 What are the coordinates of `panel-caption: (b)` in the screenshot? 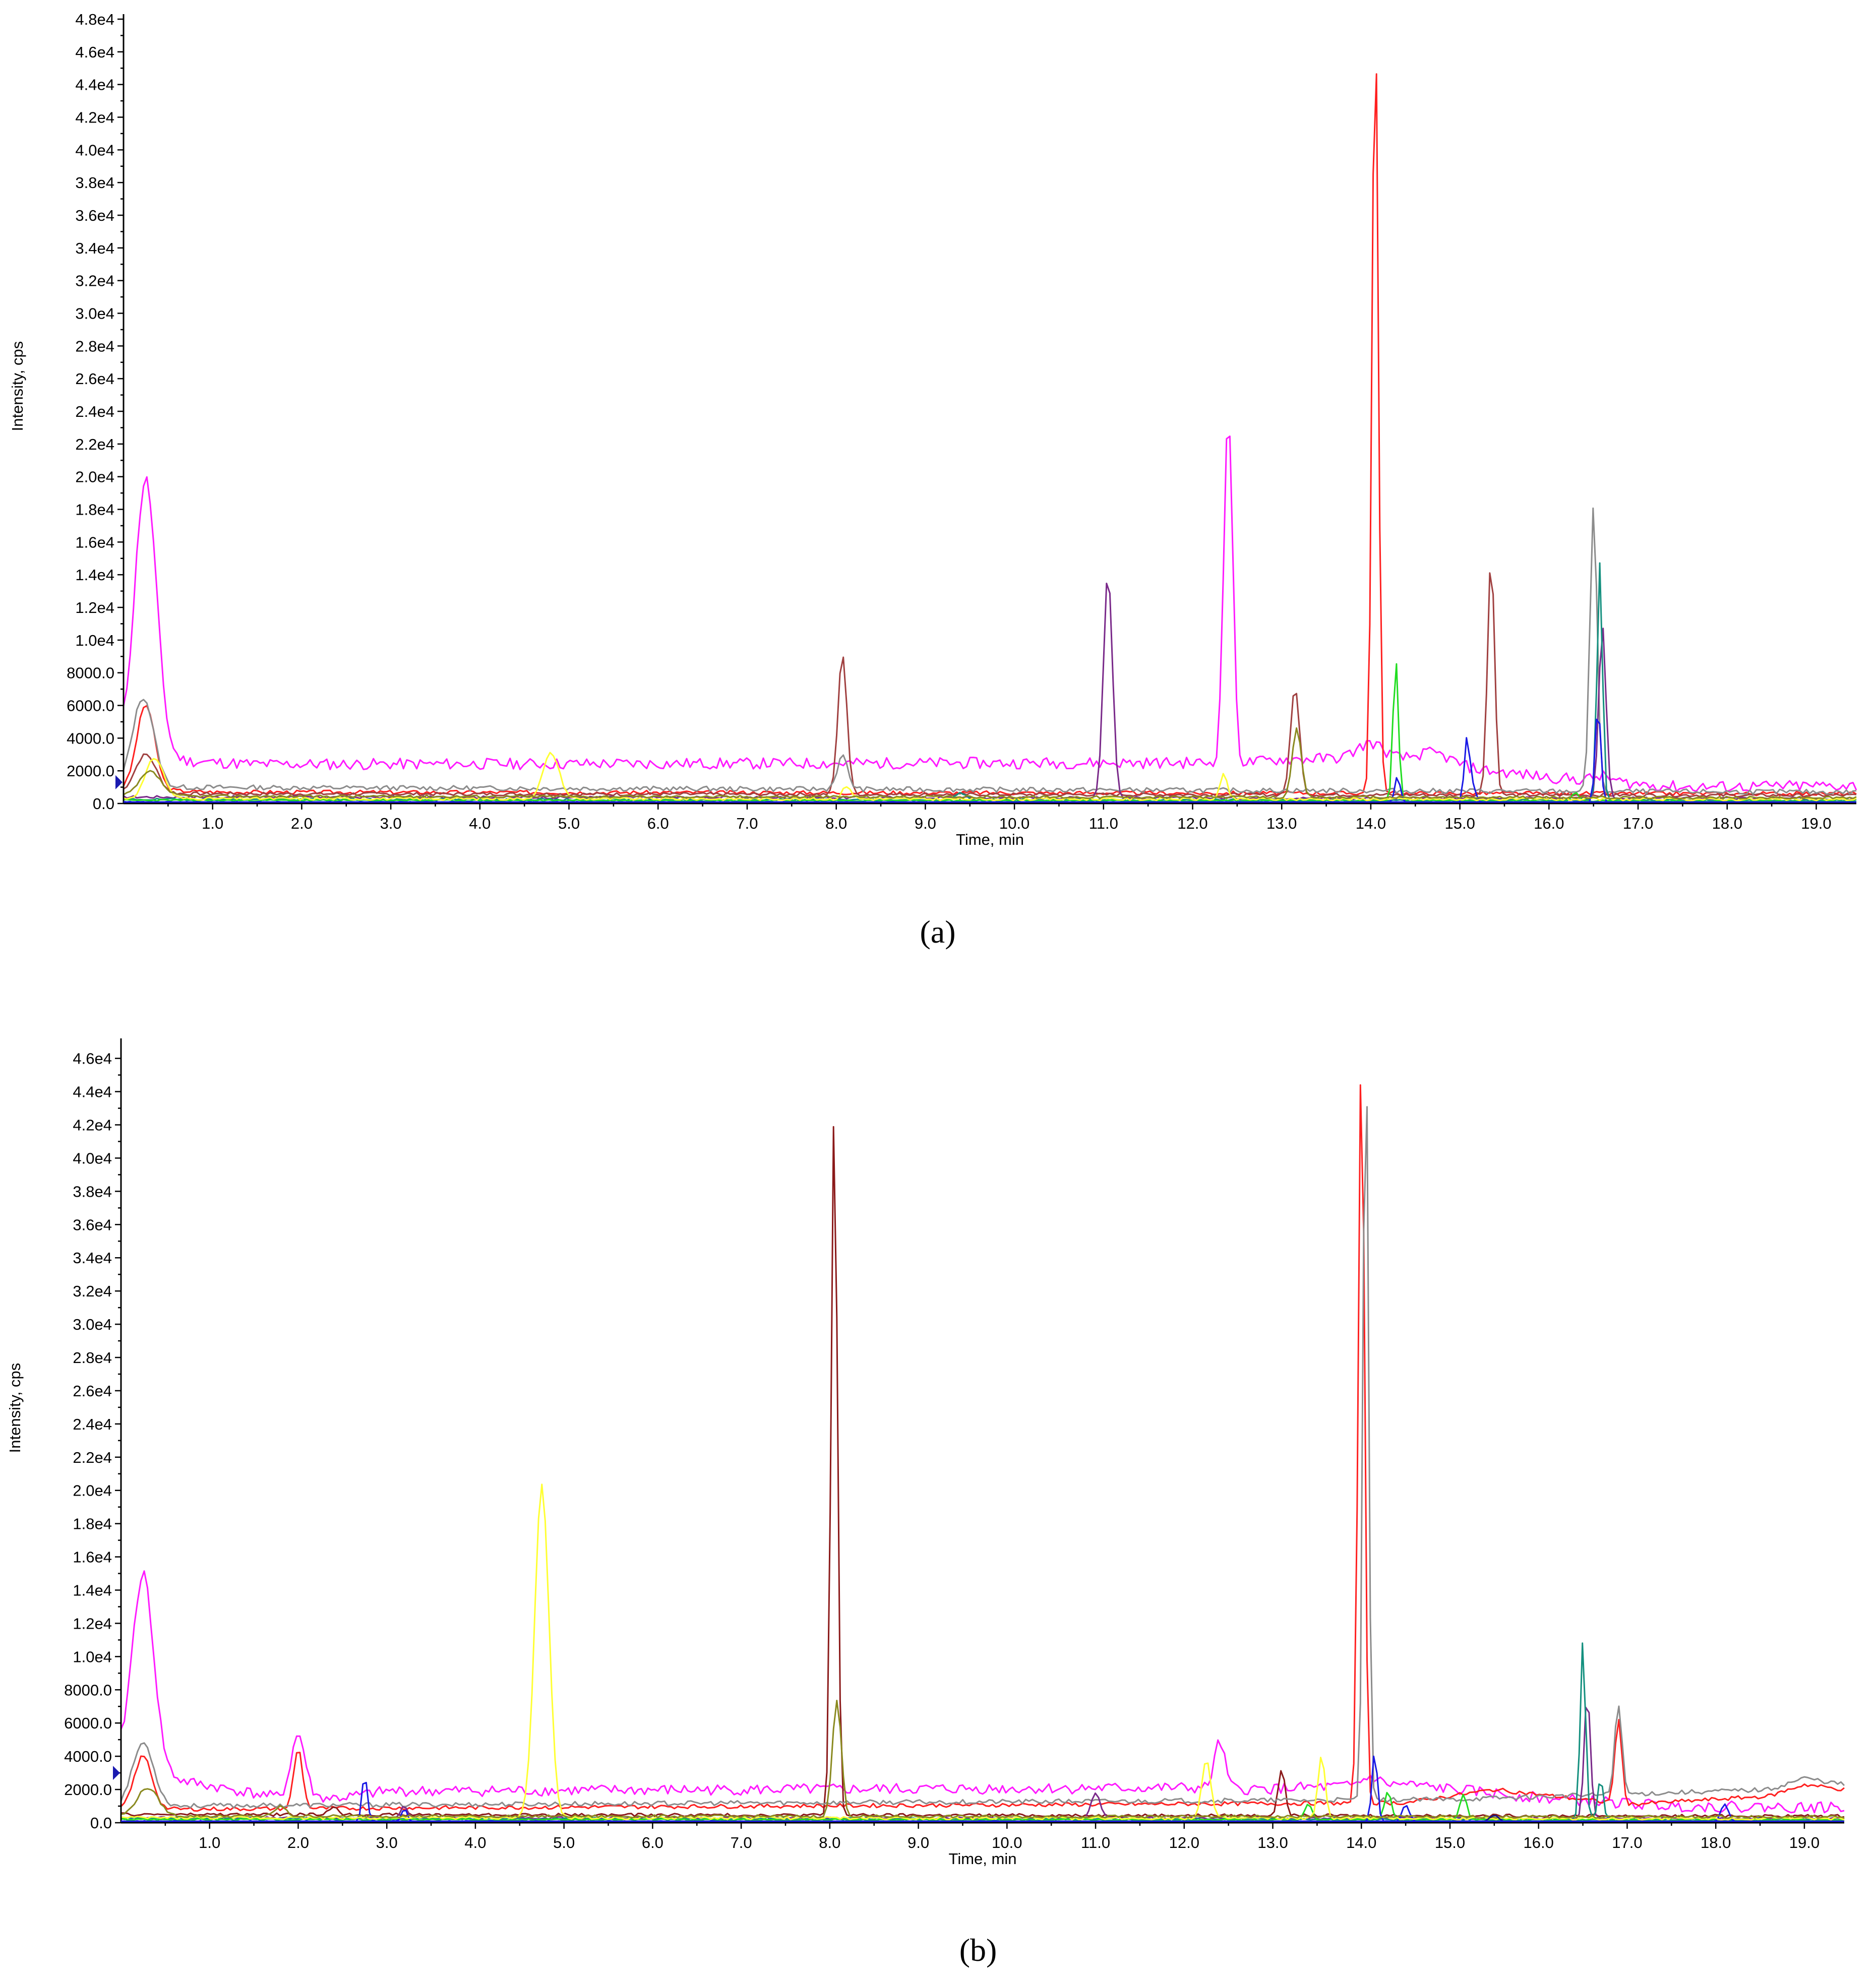 It's located at (978, 1950).